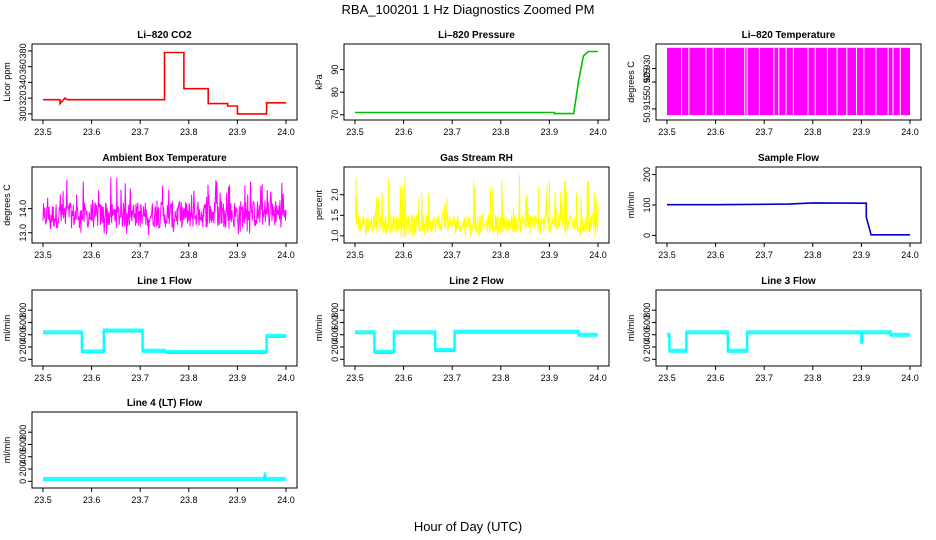  I want to click on panel-title: Gas Stream RH, so click(476, 158).